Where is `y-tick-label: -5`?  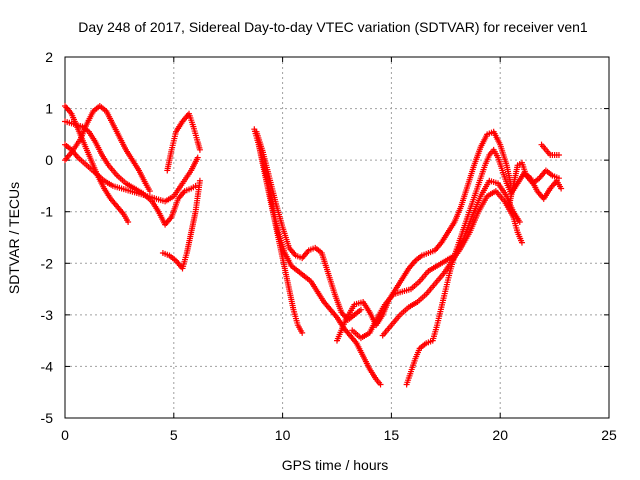 y-tick-label: -5 is located at coordinates (47, 418).